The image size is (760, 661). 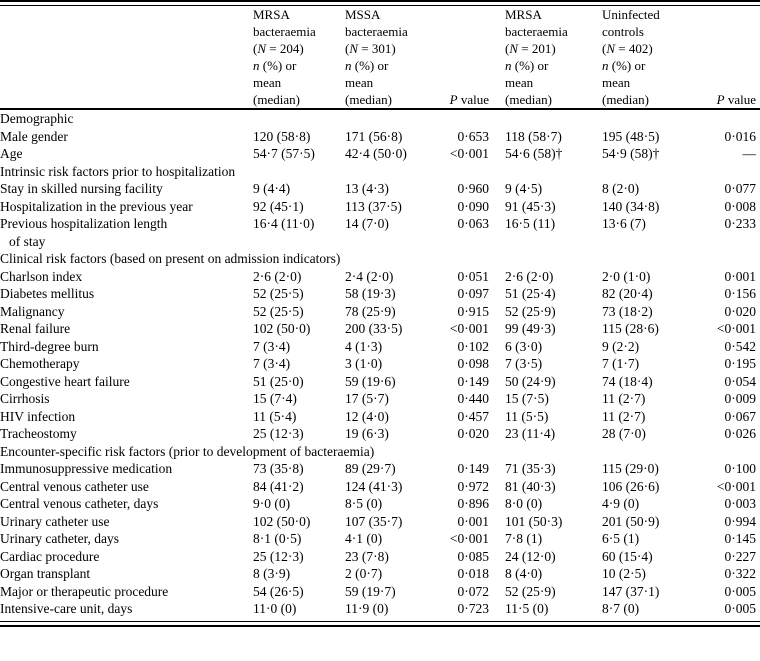 I want to click on cell-value: 11·5 (0), so click(x=527, y=608).